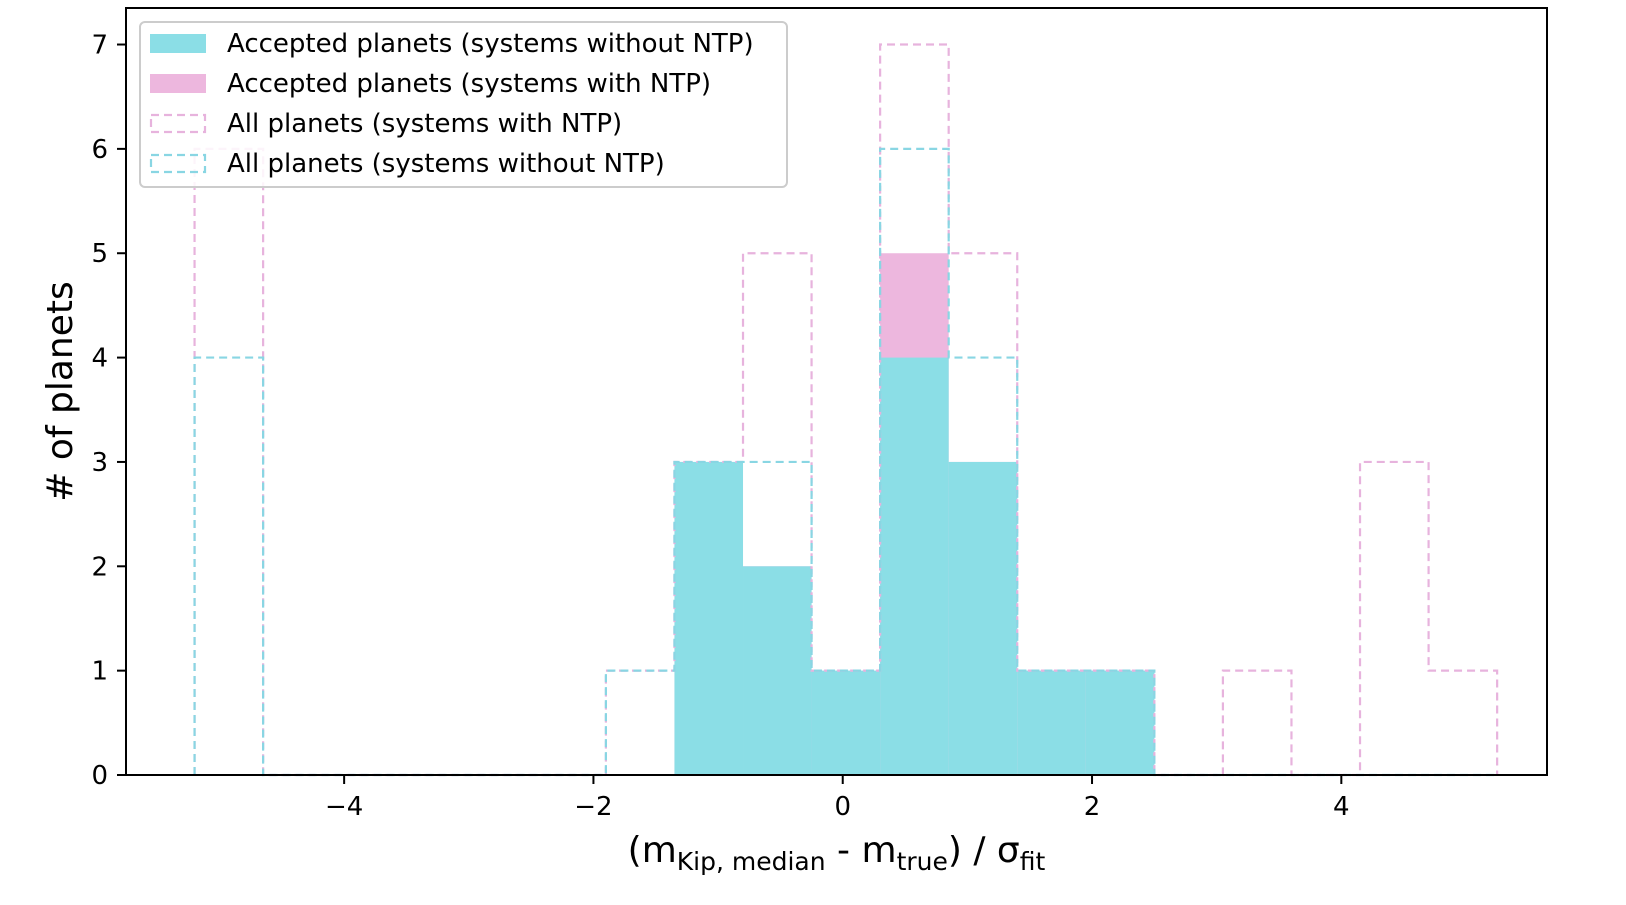 Image resolution: width=1626 pixels, height=905 pixels. Describe the element at coordinates (99, 46) in the screenshot. I see `y-tick-label: 7` at that location.